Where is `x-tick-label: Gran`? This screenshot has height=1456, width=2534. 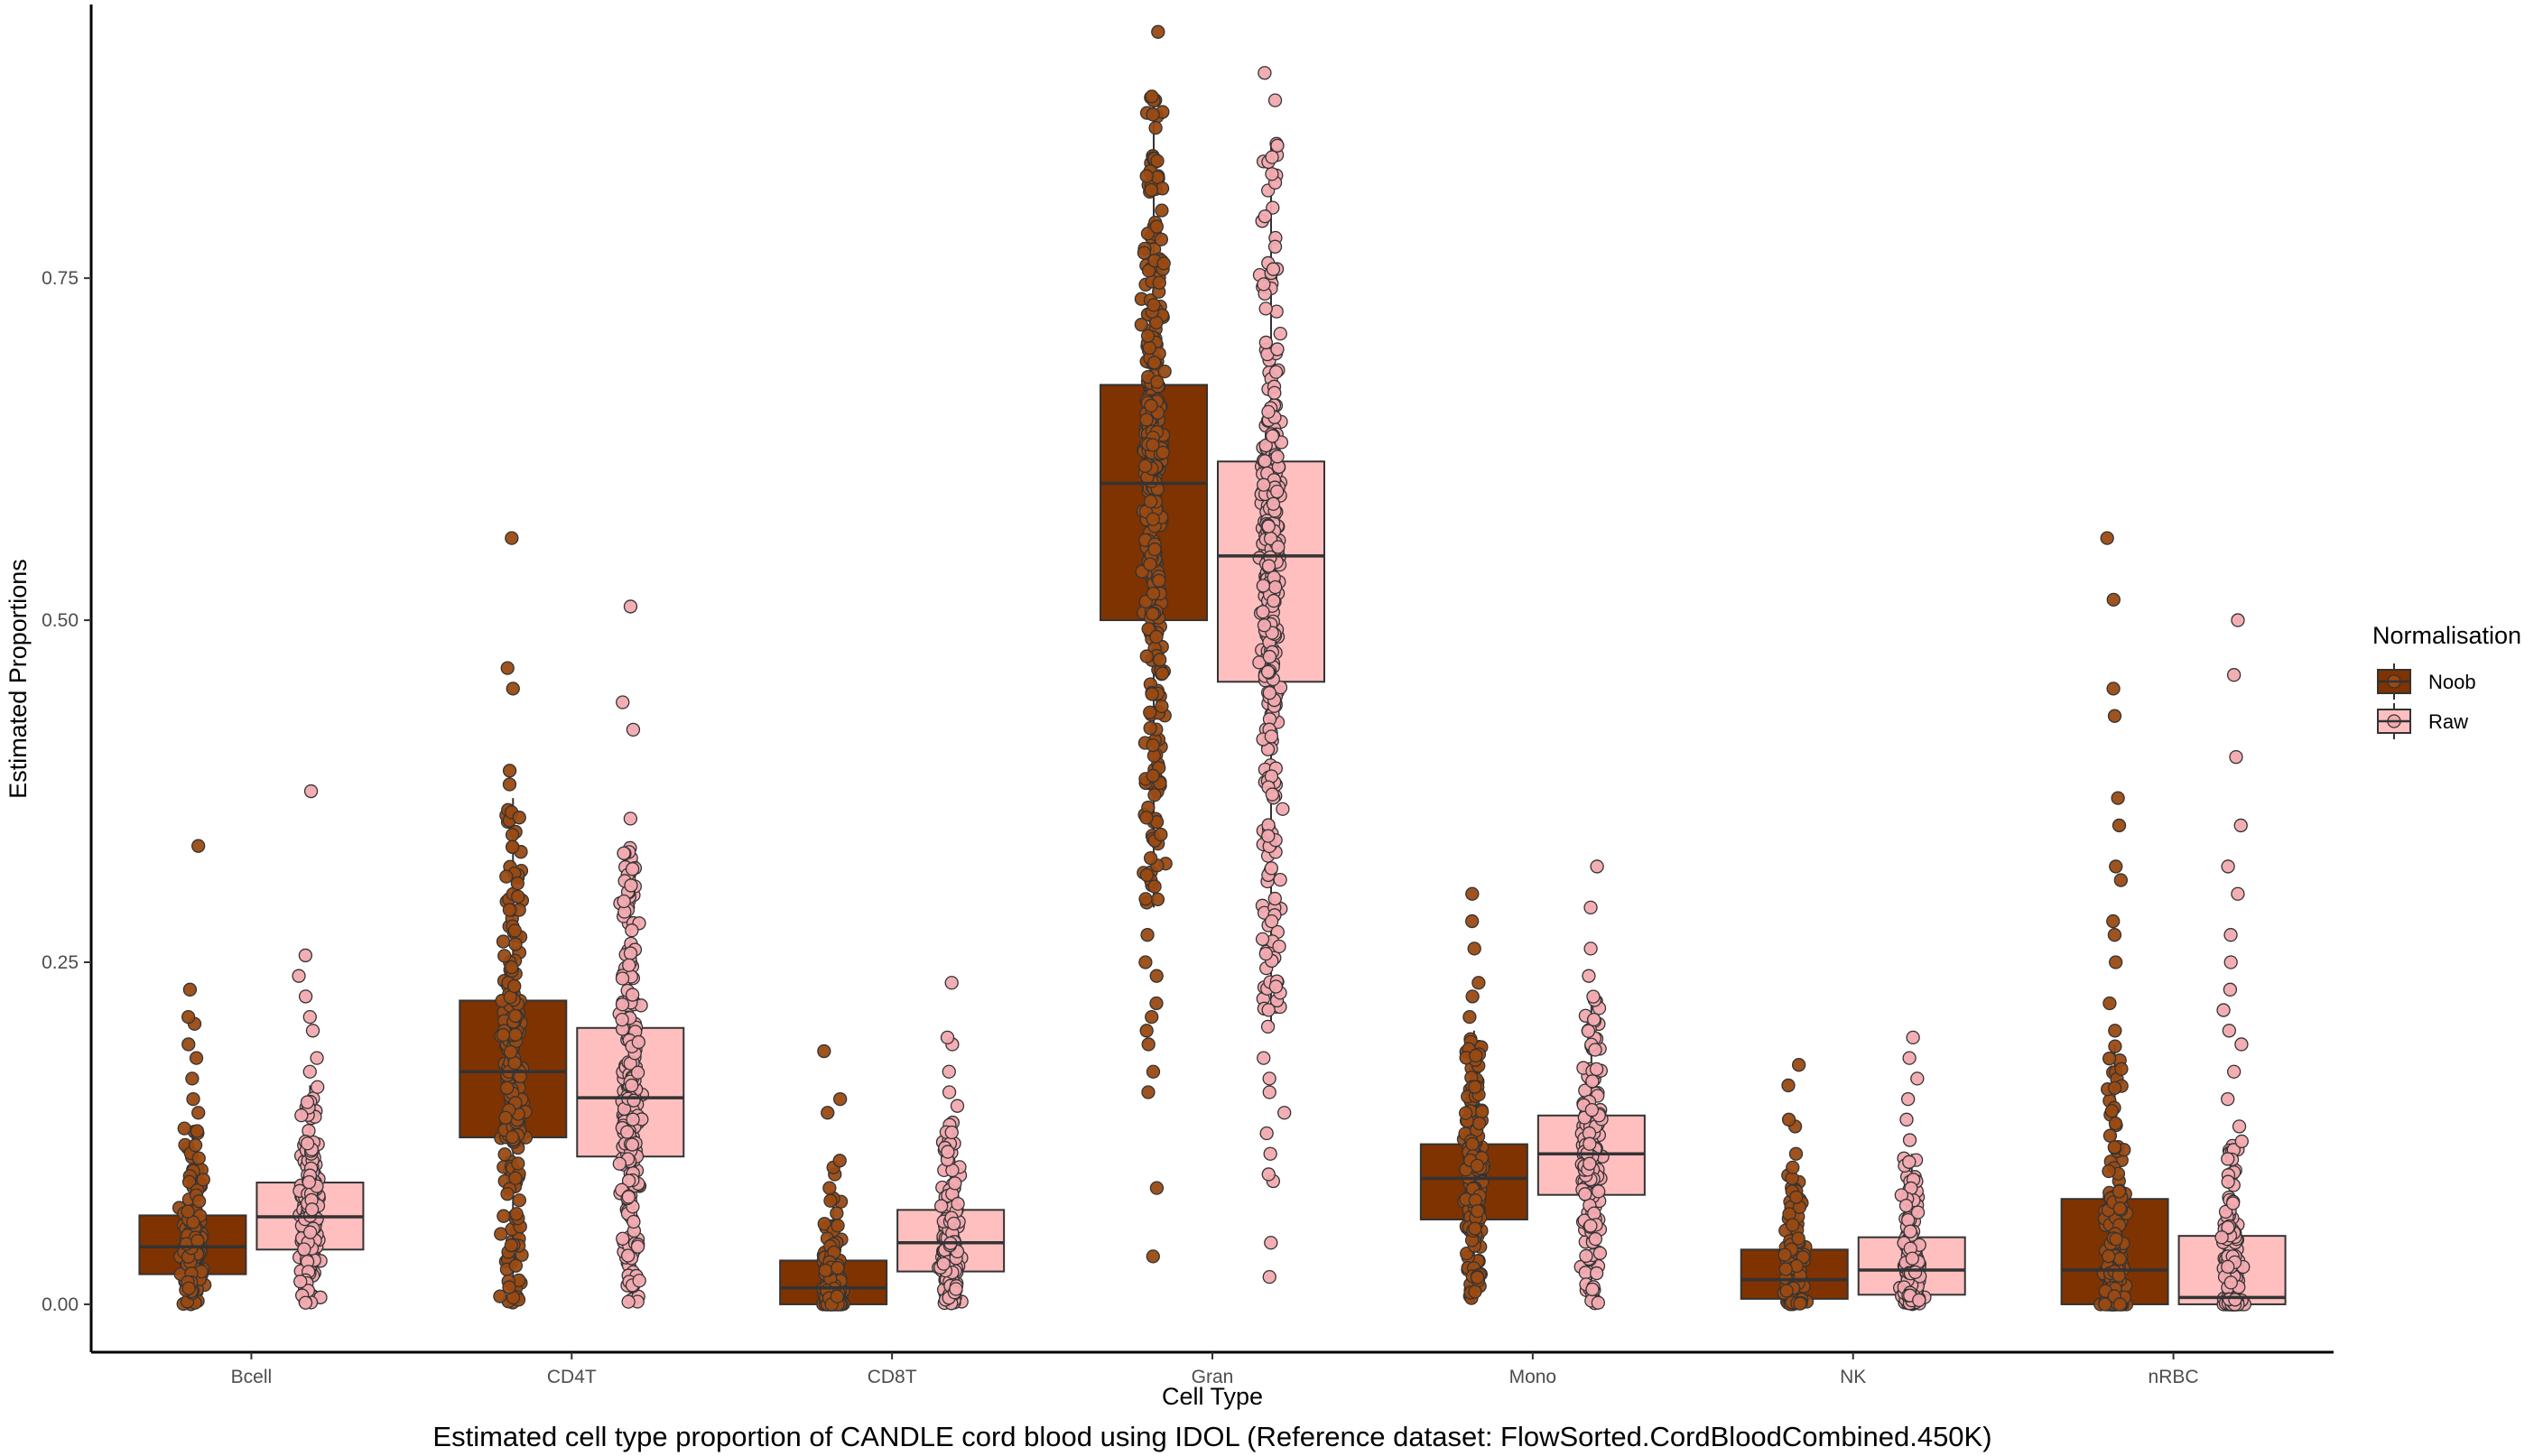
x-tick-label: Gran is located at coordinates (1213, 1377).